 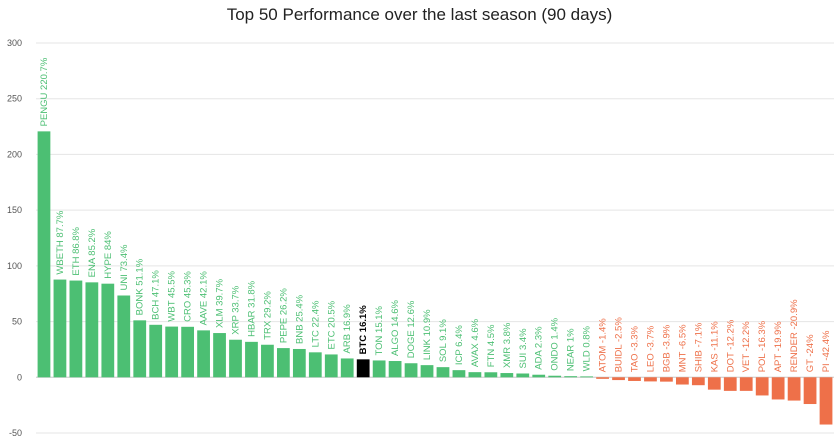 What do you see at coordinates (618, 379) in the screenshot?
I see `bar-buidl` at bounding box center [618, 379].